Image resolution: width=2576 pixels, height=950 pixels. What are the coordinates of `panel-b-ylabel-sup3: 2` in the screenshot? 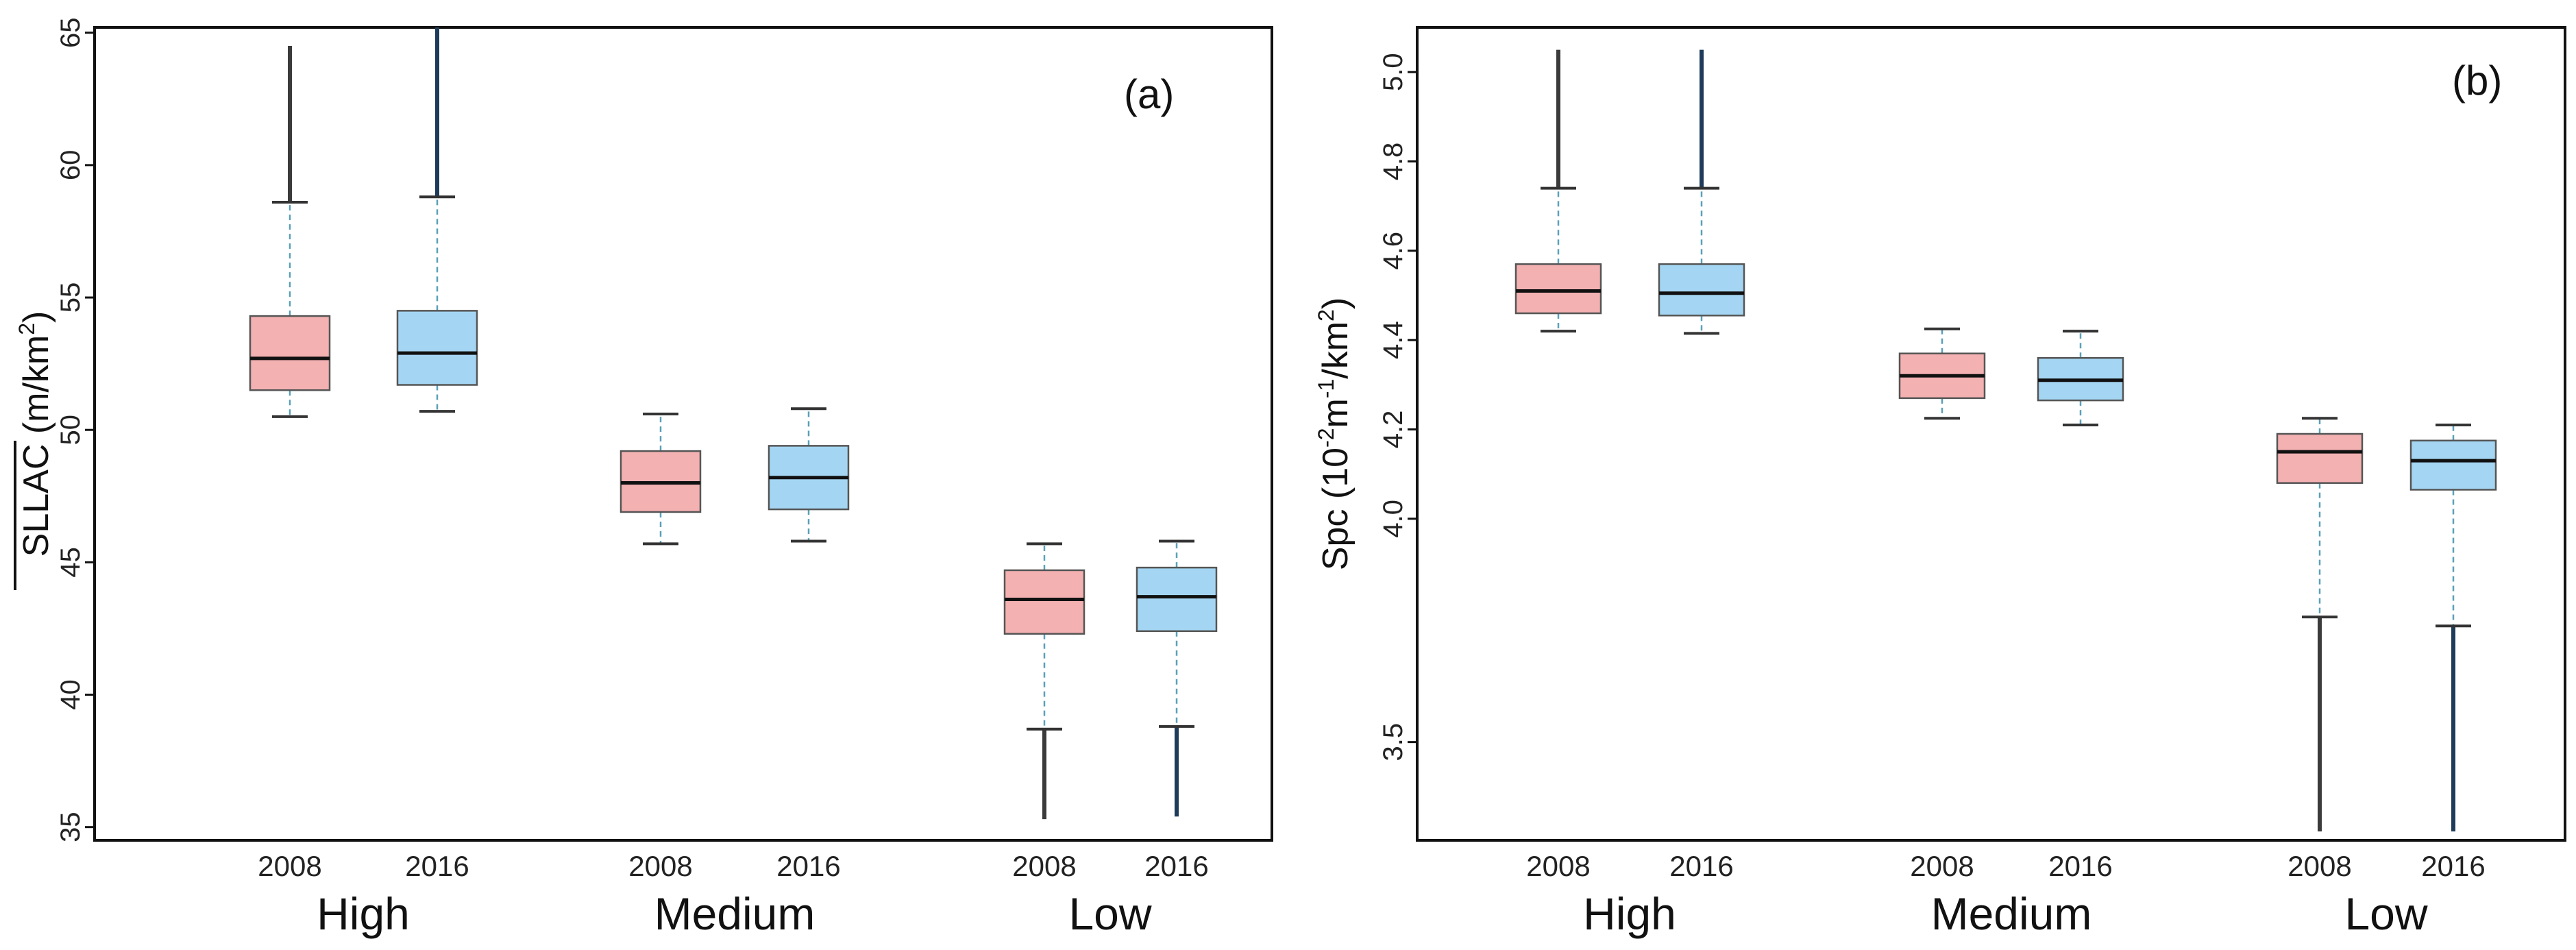 It's located at (1326, 315).